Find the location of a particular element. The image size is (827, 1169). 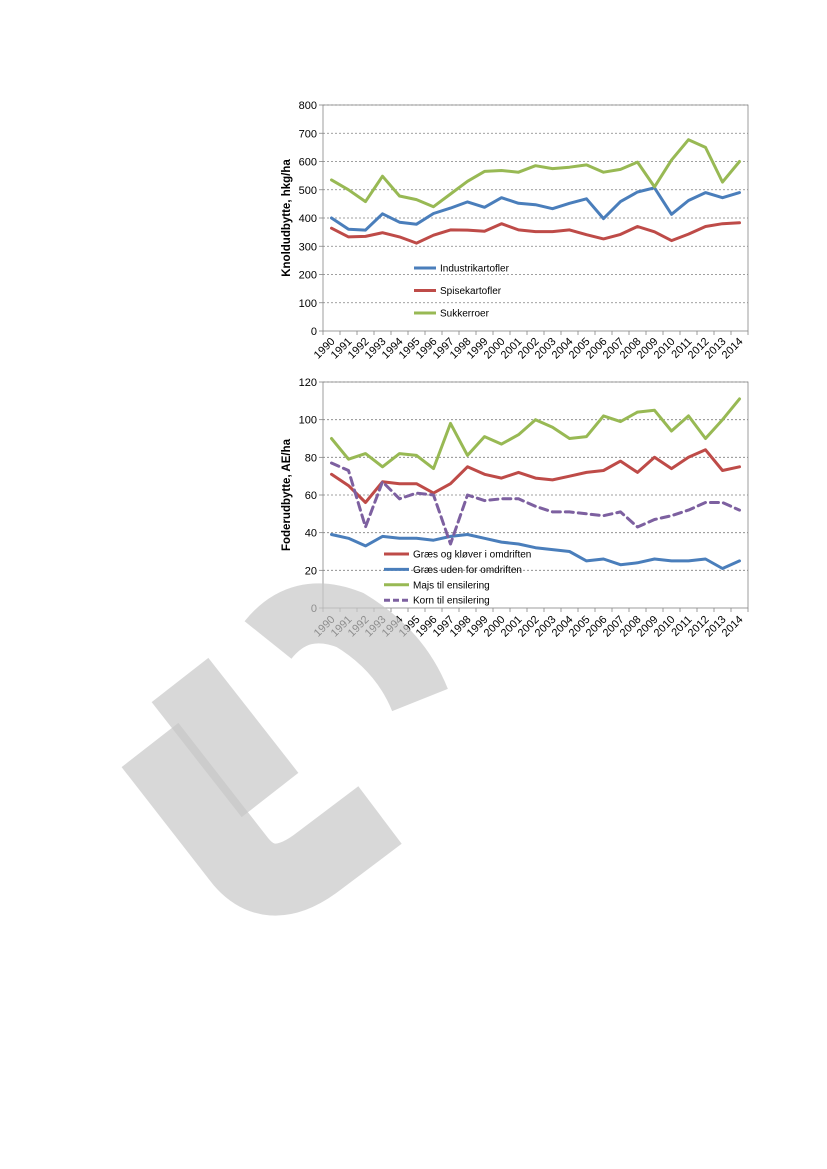

legend-label: Majs til ensilering is located at coordinates (451, 585).